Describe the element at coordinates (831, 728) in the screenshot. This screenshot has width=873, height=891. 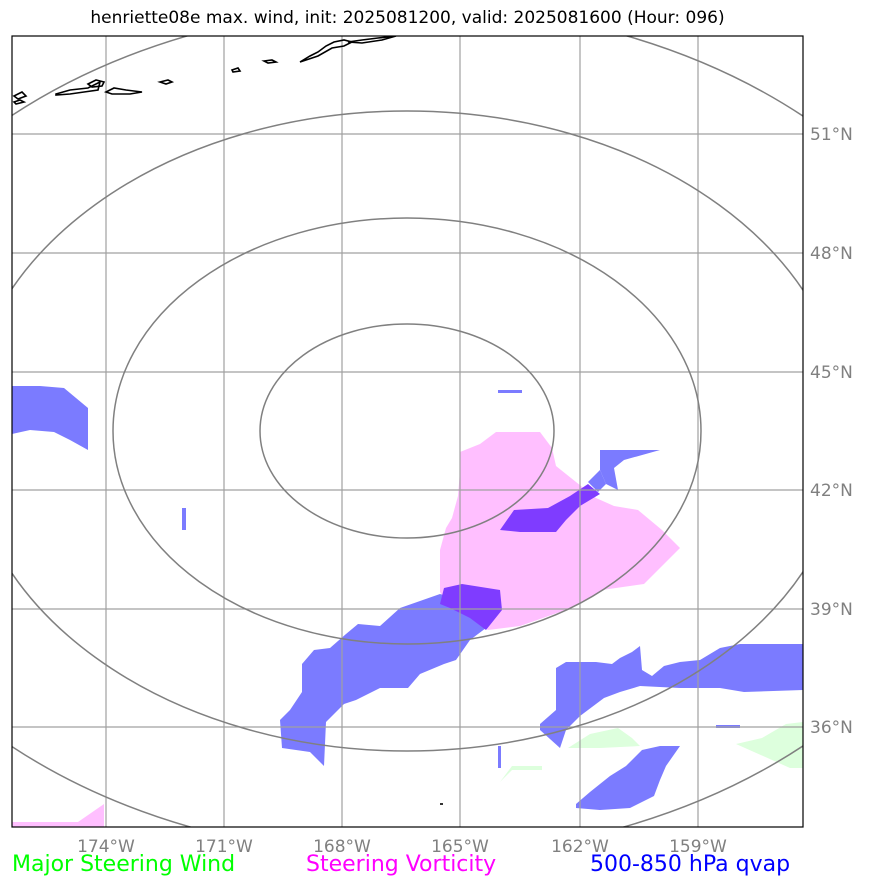
I see `lat-label: 36°N` at that location.